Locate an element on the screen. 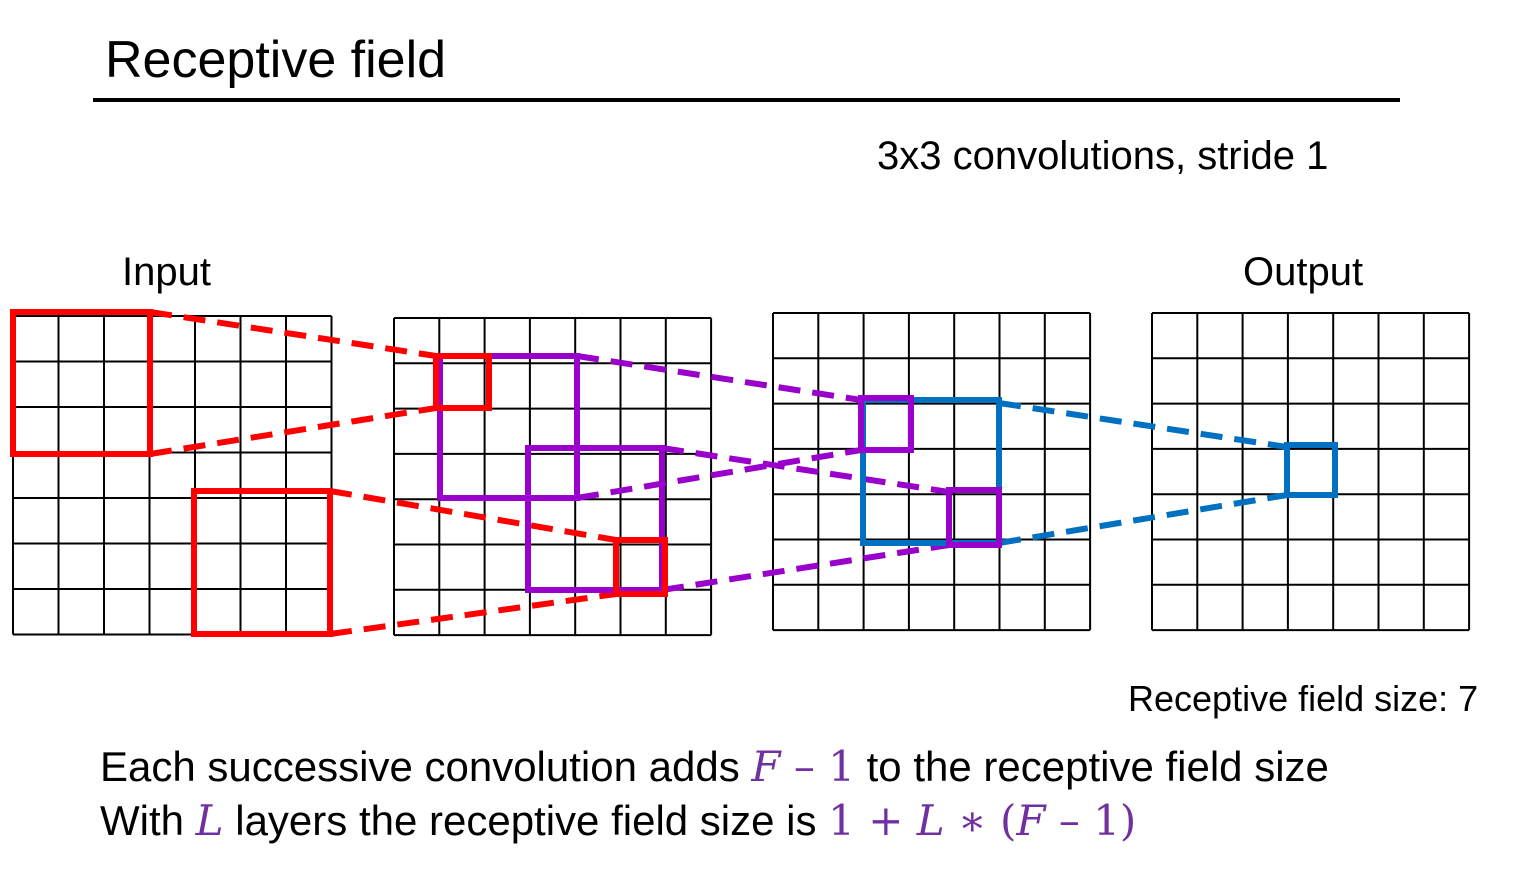 The width and height of the screenshot is (1528, 887). title-underline is located at coordinates (746, 100).